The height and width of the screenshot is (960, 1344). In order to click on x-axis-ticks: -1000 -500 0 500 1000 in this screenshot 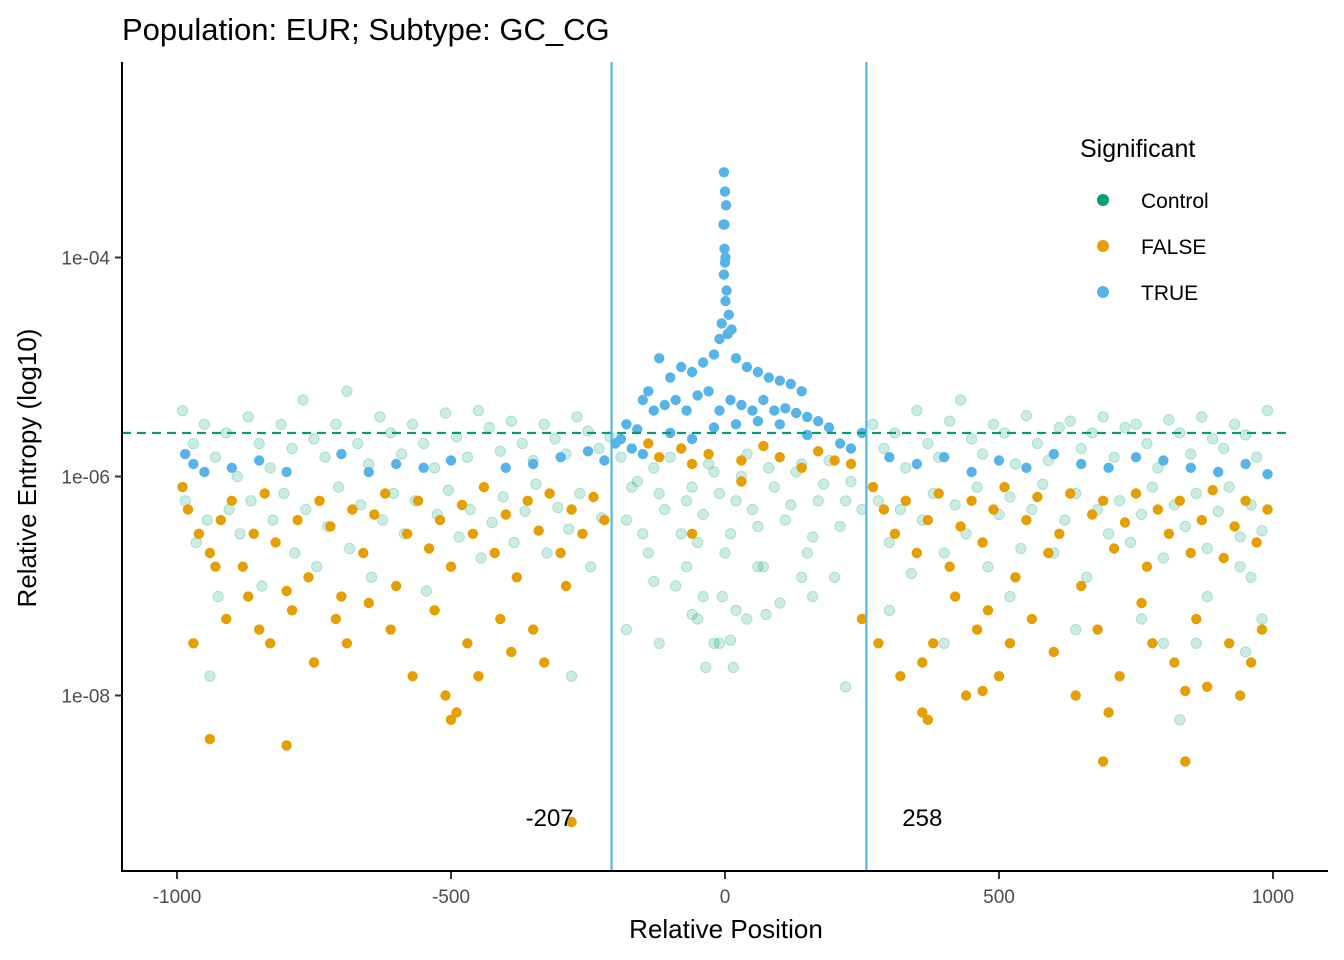, I will do `click(723, 890)`.